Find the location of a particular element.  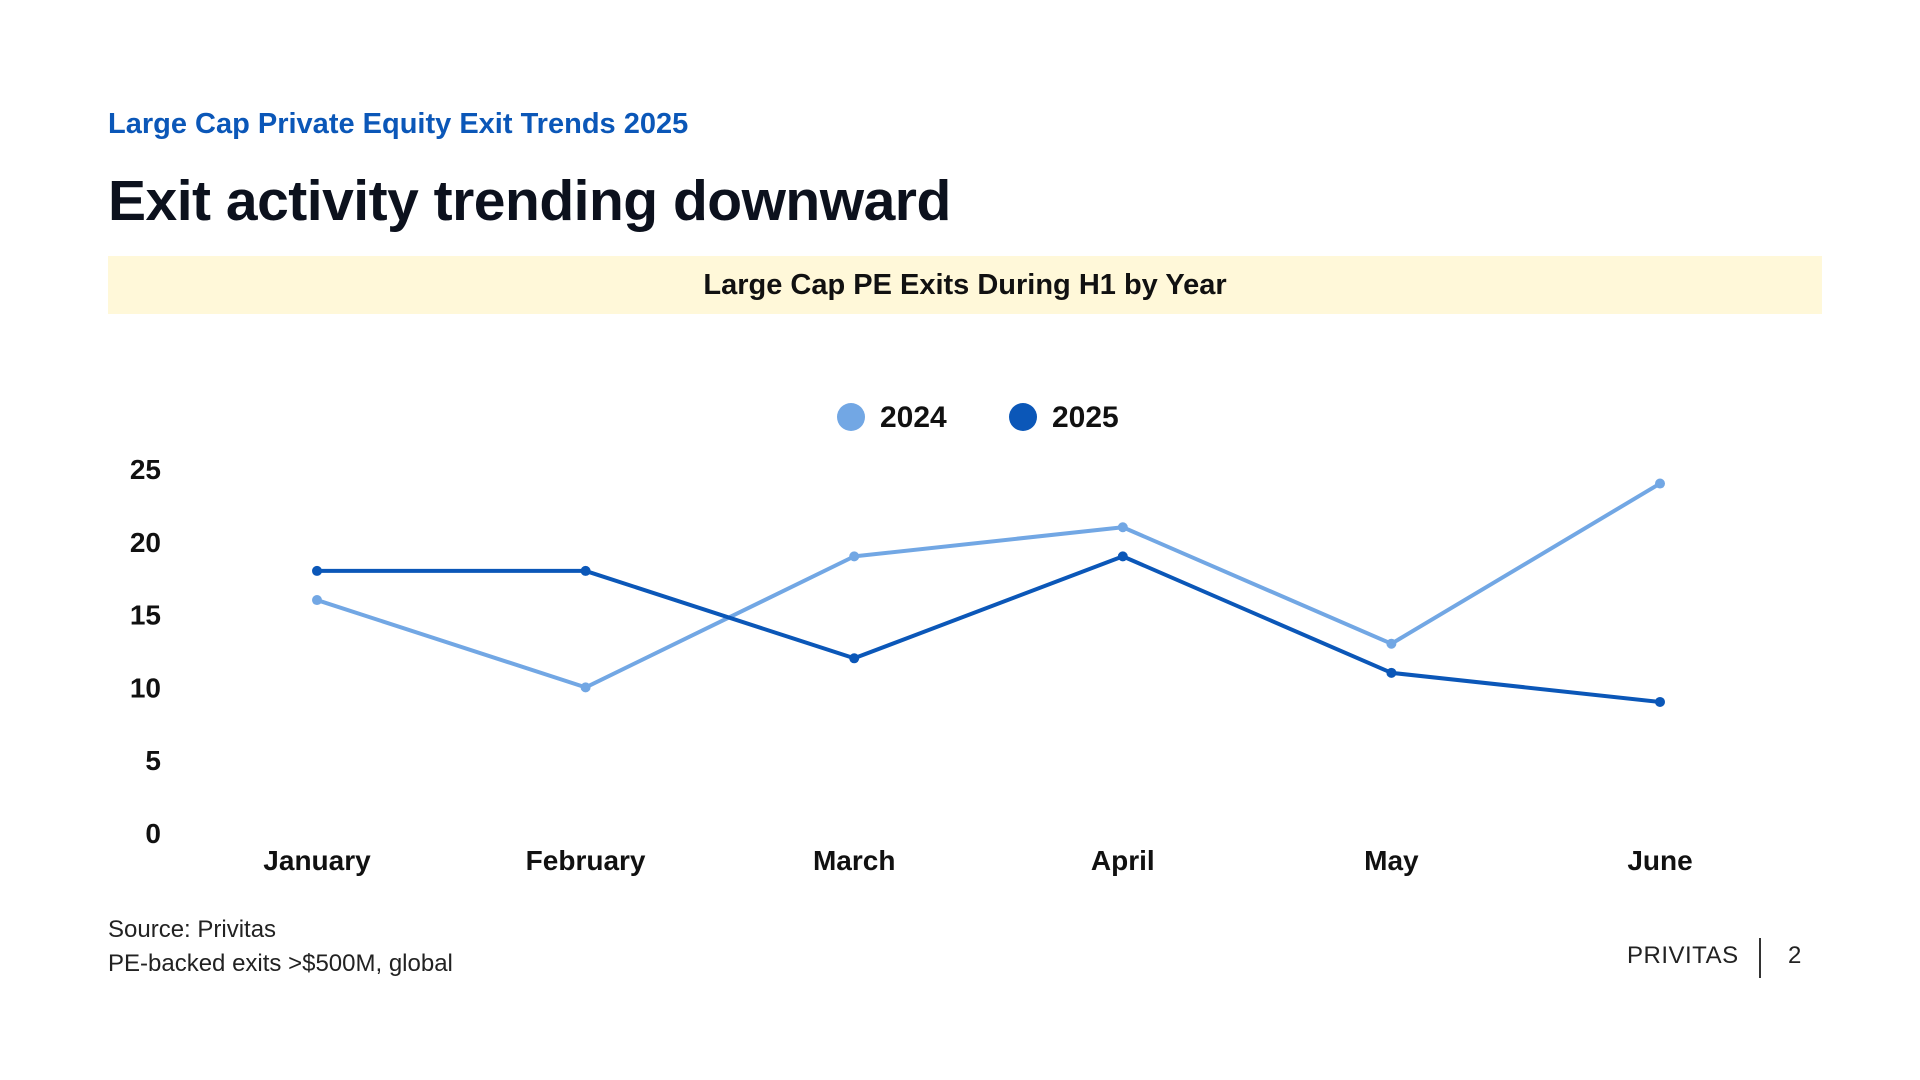

slide-headline: Exit activity trending downward is located at coordinates (529, 201).